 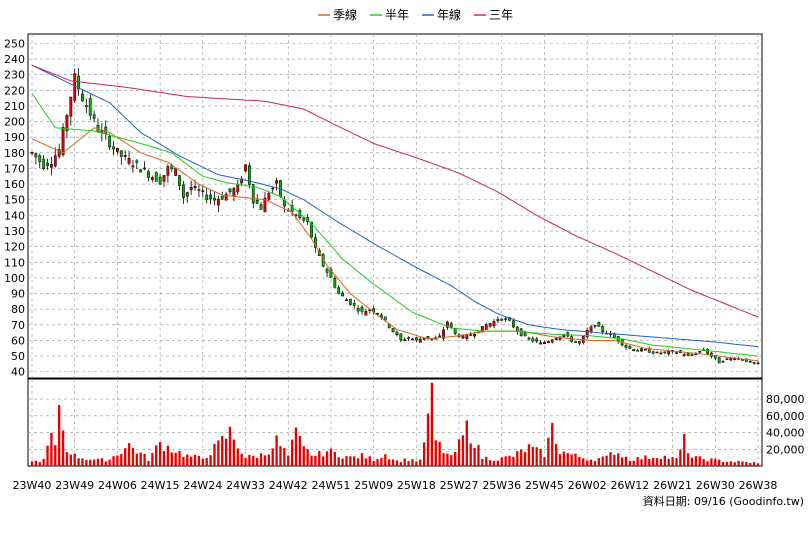 What do you see at coordinates (331, 485) in the screenshot?
I see `x-tick-label: 24W51` at bounding box center [331, 485].